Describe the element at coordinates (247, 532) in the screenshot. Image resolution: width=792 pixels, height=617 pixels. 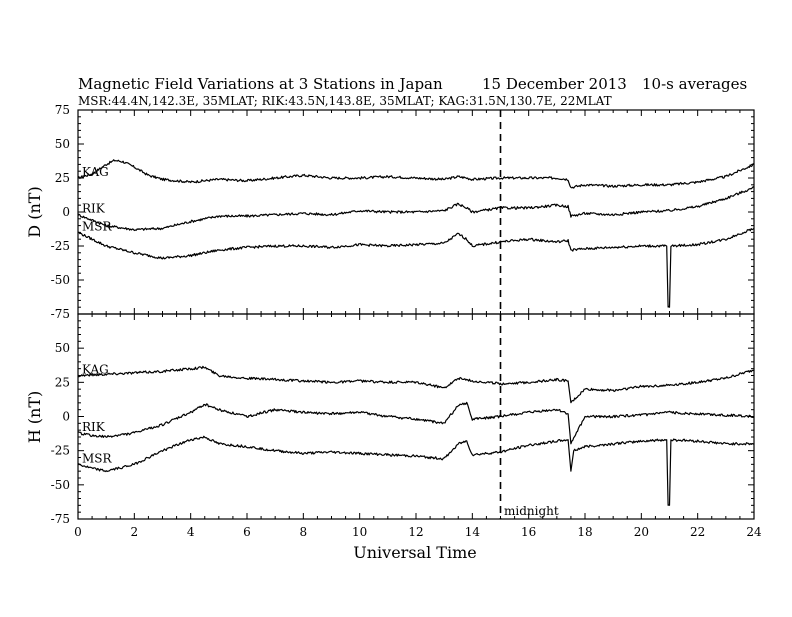
I see `x-tick-label: 6` at that location.